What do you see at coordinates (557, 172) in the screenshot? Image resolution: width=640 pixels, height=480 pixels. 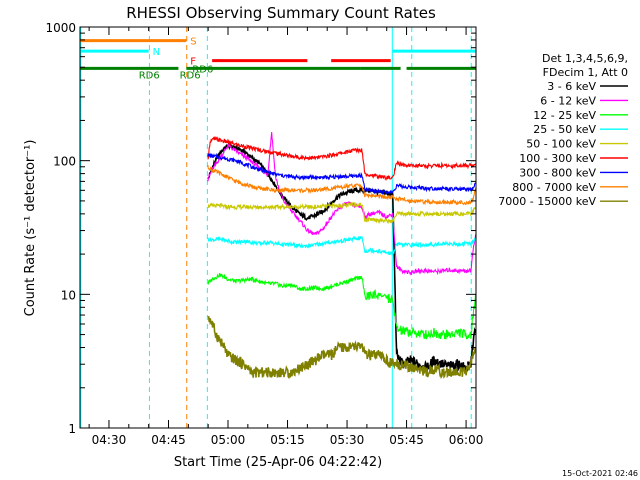 I see `legend-entry-label: 300 - 800 keV` at bounding box center [557, 172].